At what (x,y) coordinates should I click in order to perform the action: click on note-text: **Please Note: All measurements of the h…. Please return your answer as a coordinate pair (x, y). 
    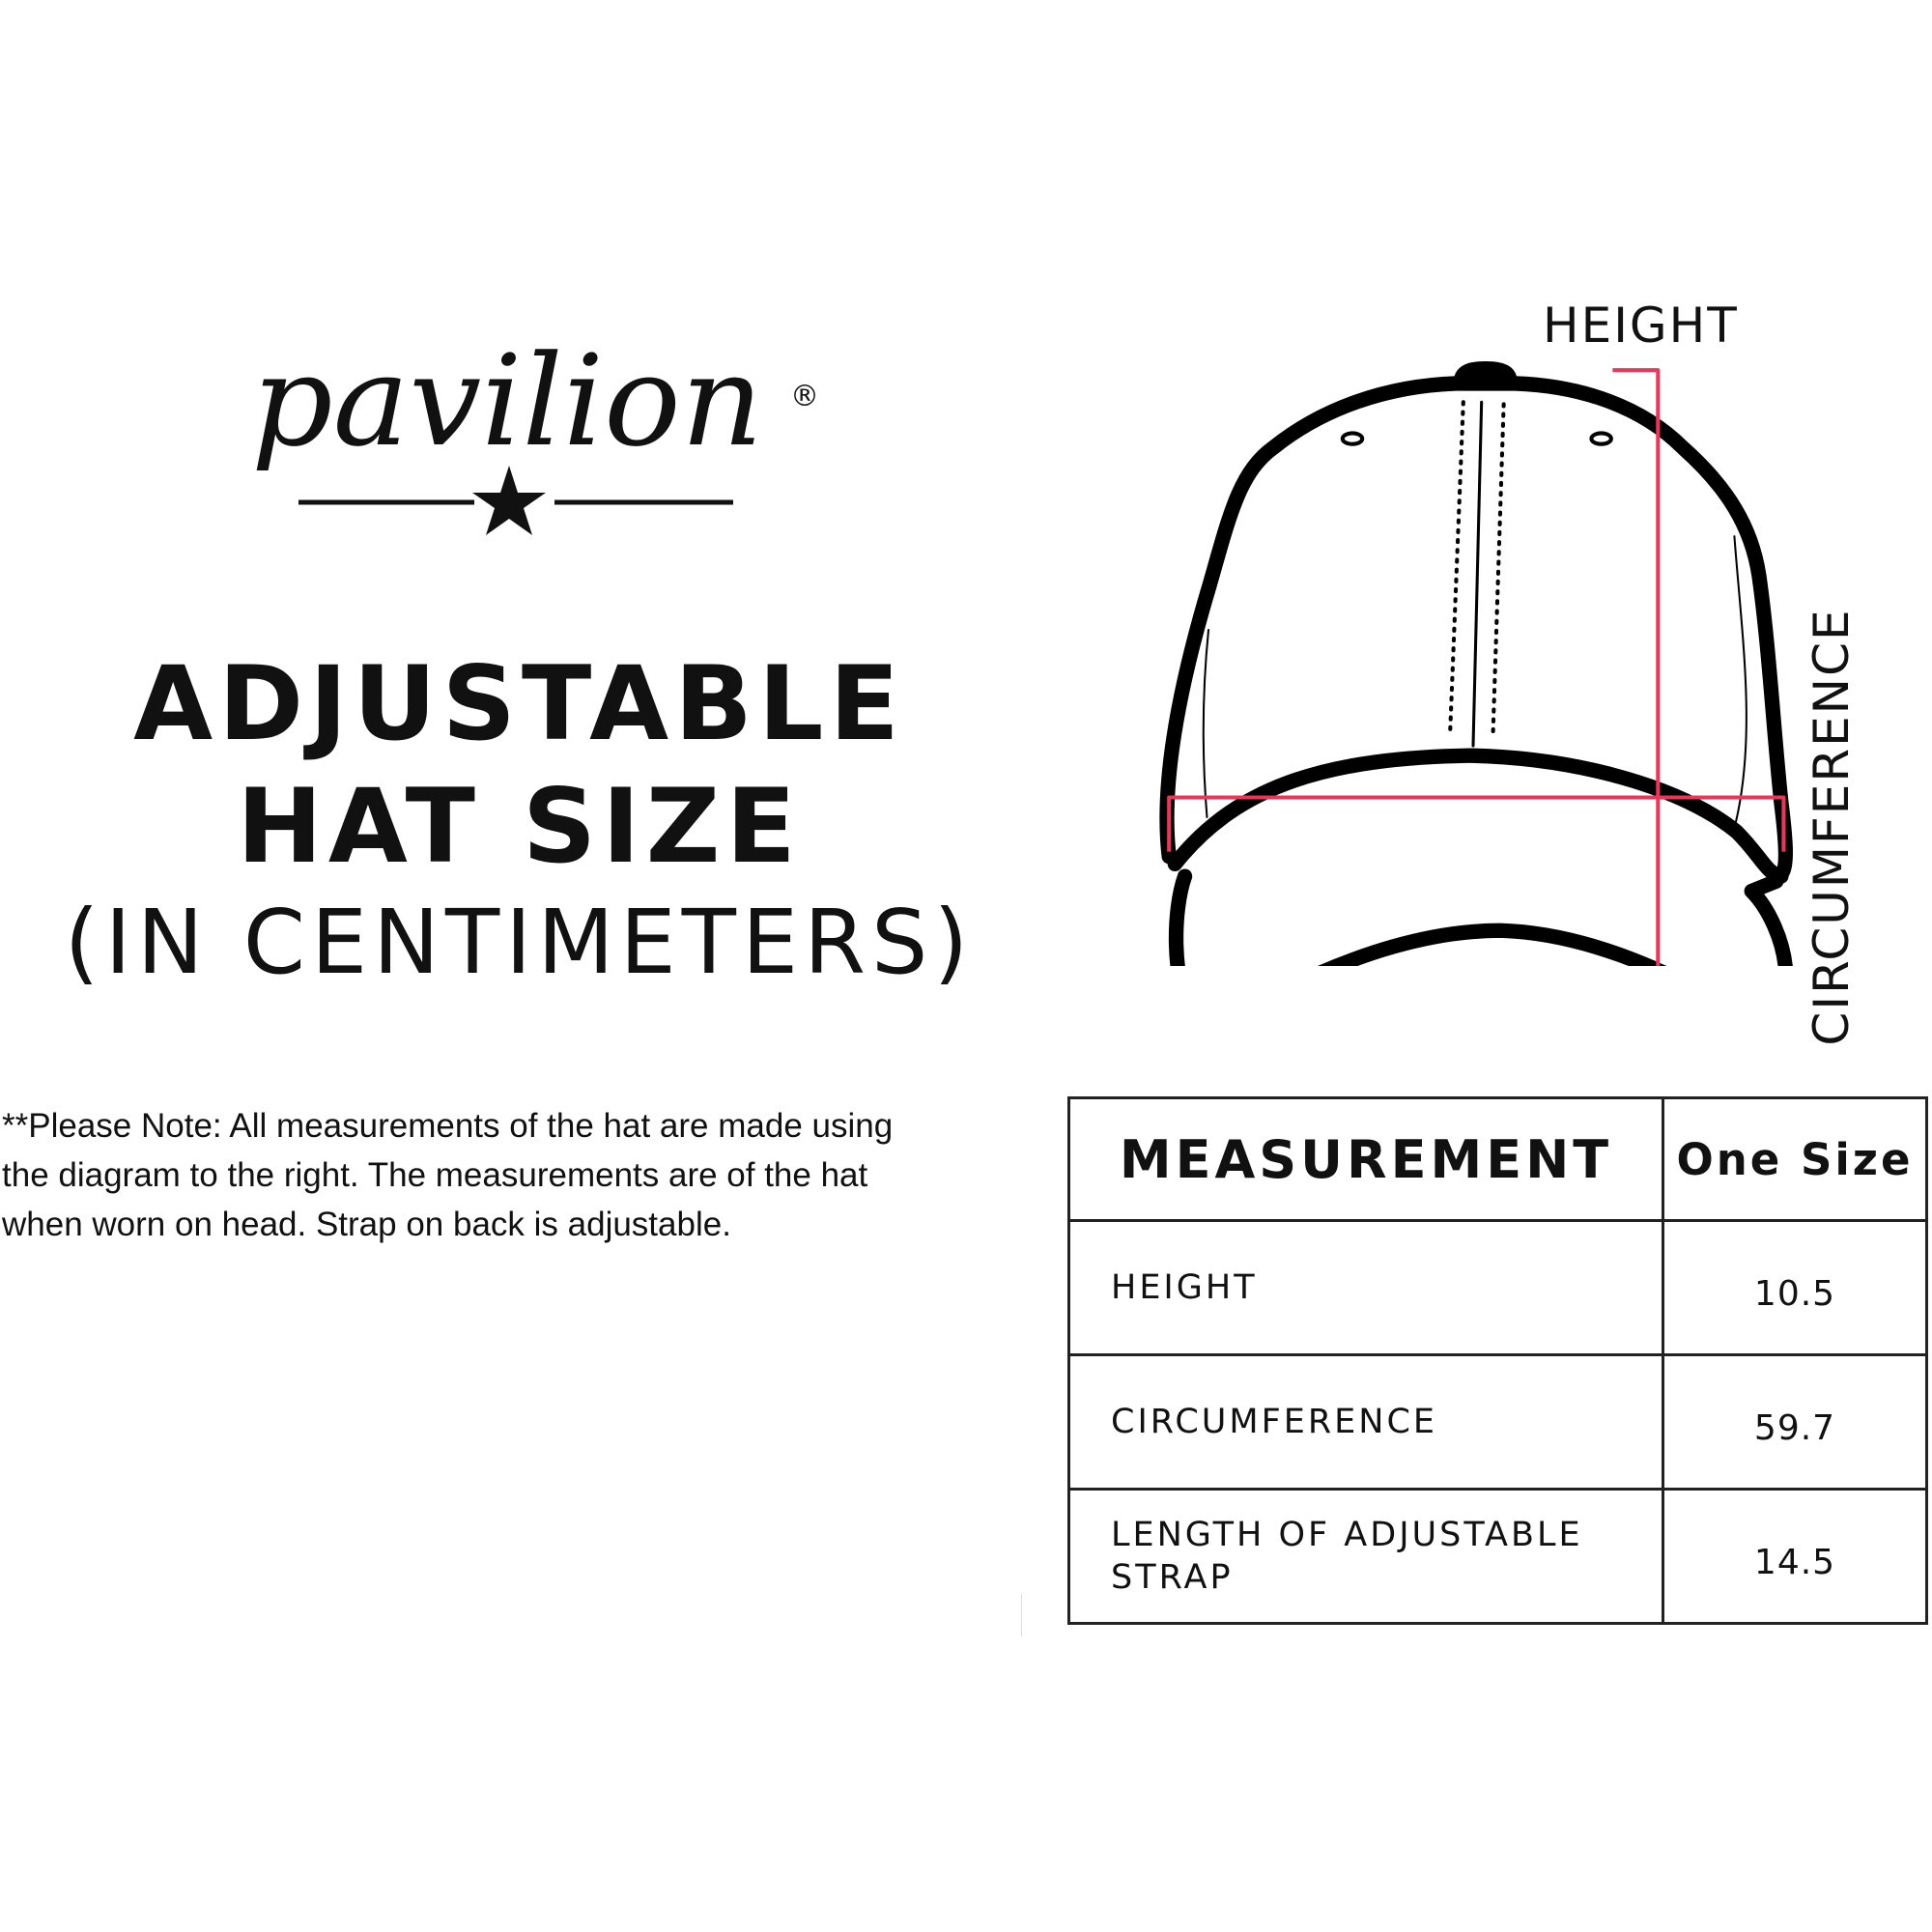
    Looking at the image, I should click on (514, 1175).